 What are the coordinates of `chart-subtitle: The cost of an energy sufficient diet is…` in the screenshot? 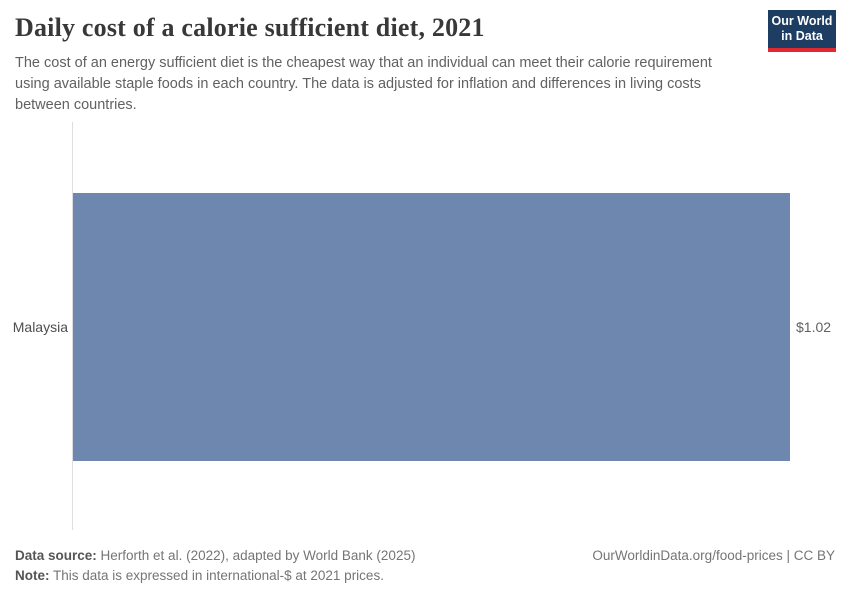 It's located at (363, 84).